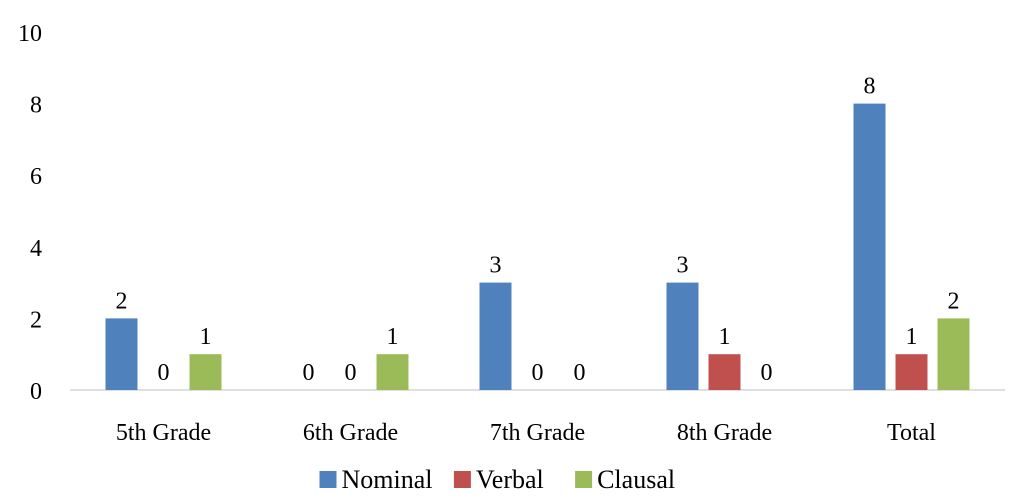 Image resolution: width=1009 pixels, height=504 pixels. Describe the element at coordinates (724, 433) in the screenshot. I see `x-tick-label: 8th Grade` at that location.